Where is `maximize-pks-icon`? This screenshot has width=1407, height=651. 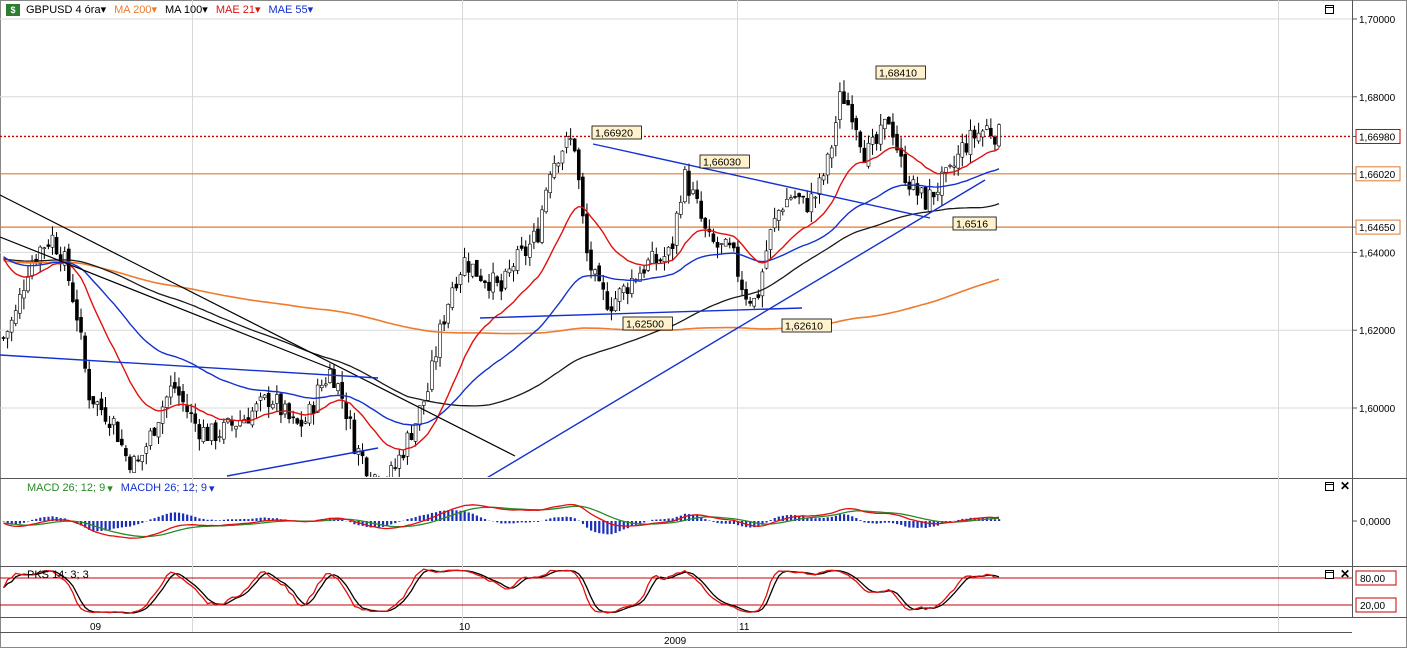
maximize-pks-icon is located at coordinates (1329, 574).